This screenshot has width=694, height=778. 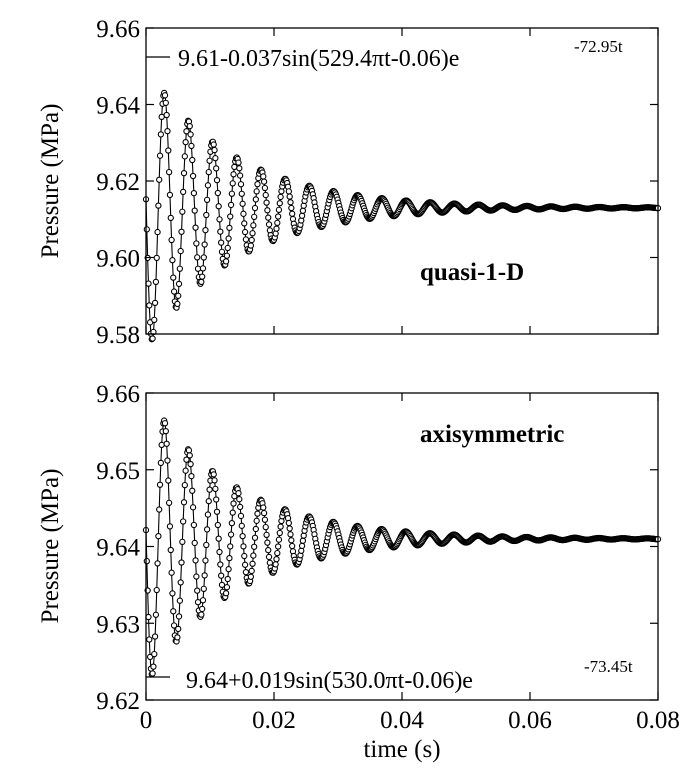 I want to click on equation-text-bottom: 9.64+0.019sin(530.0πt-0.06)e, so click(x=329, y=681).